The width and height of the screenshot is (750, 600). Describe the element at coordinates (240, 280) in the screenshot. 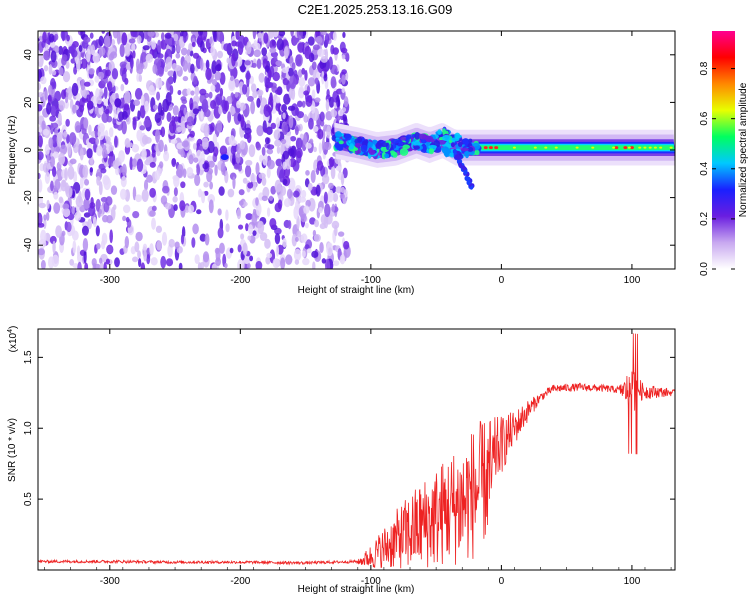

I see `spectrogram-x-tick-label: -200` at that location.